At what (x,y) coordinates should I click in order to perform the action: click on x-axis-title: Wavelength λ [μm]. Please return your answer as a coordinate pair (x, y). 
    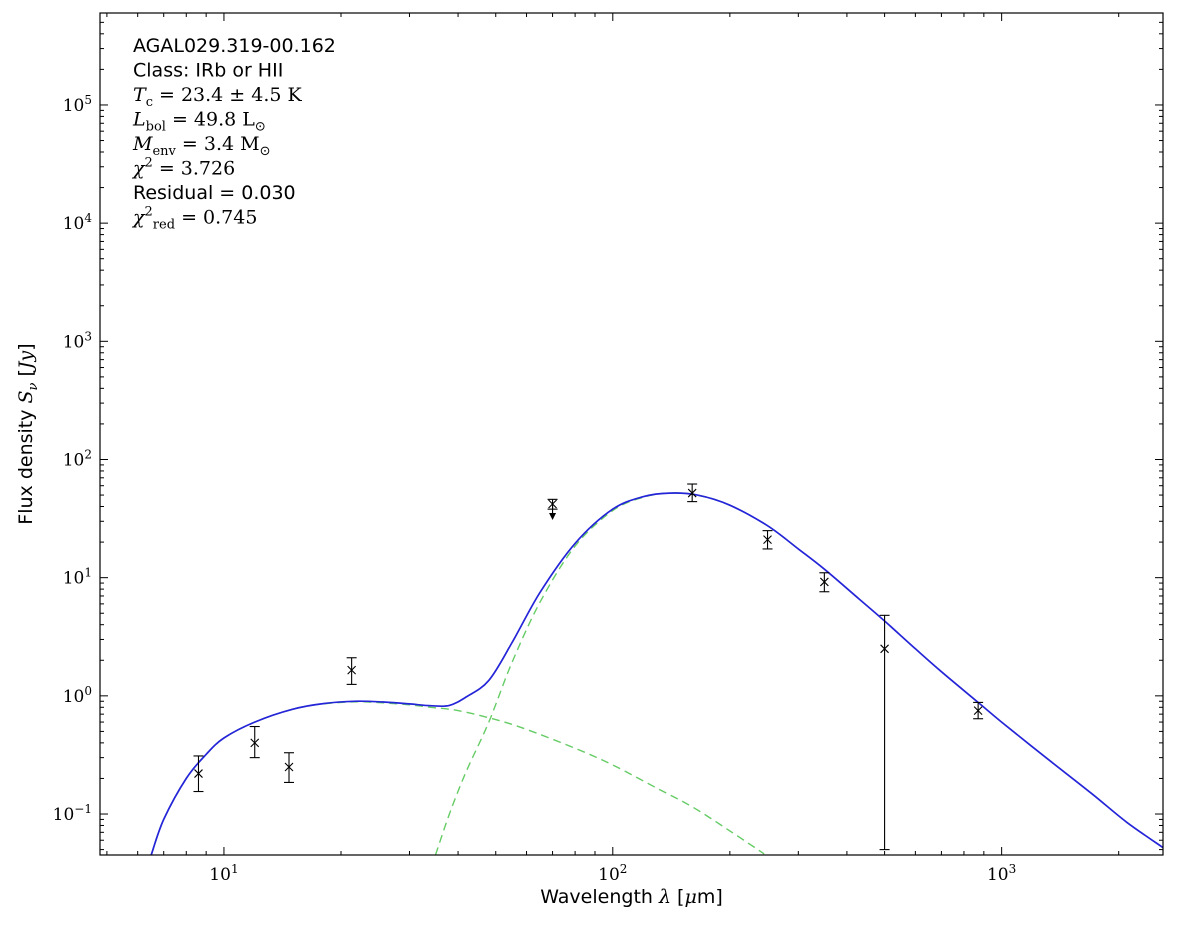
    Looking at the image, I should click on (631, 897).